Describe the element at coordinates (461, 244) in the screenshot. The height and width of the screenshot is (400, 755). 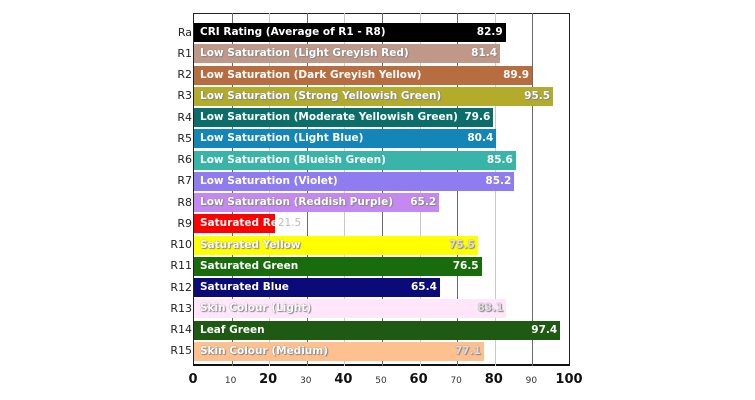
I see `bar-value: 75.5` at that location.